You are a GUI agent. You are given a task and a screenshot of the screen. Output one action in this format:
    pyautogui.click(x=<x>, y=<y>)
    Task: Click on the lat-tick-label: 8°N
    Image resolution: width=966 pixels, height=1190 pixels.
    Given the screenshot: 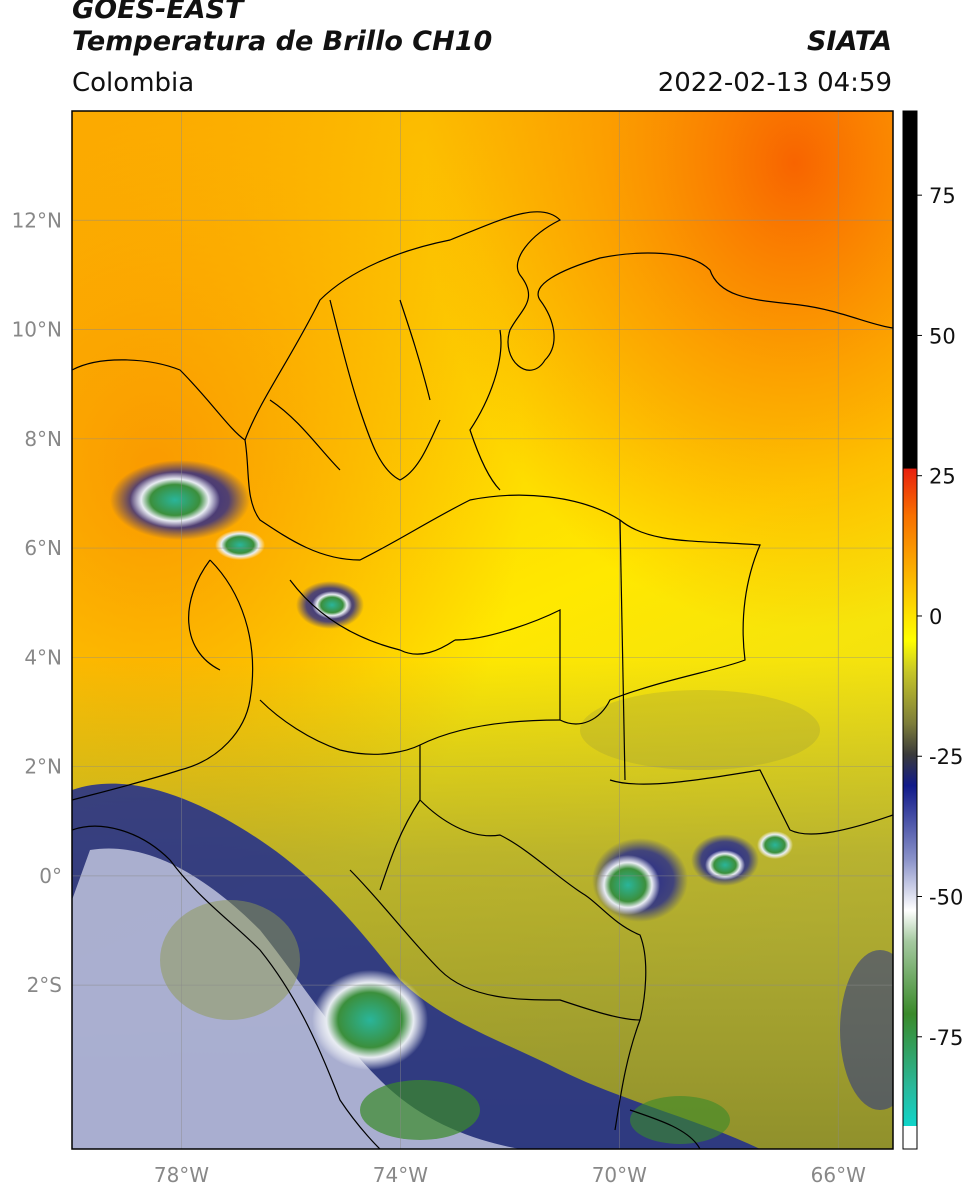 What is the action you would take?
    pyautogui.click(x=43, y=439)
    